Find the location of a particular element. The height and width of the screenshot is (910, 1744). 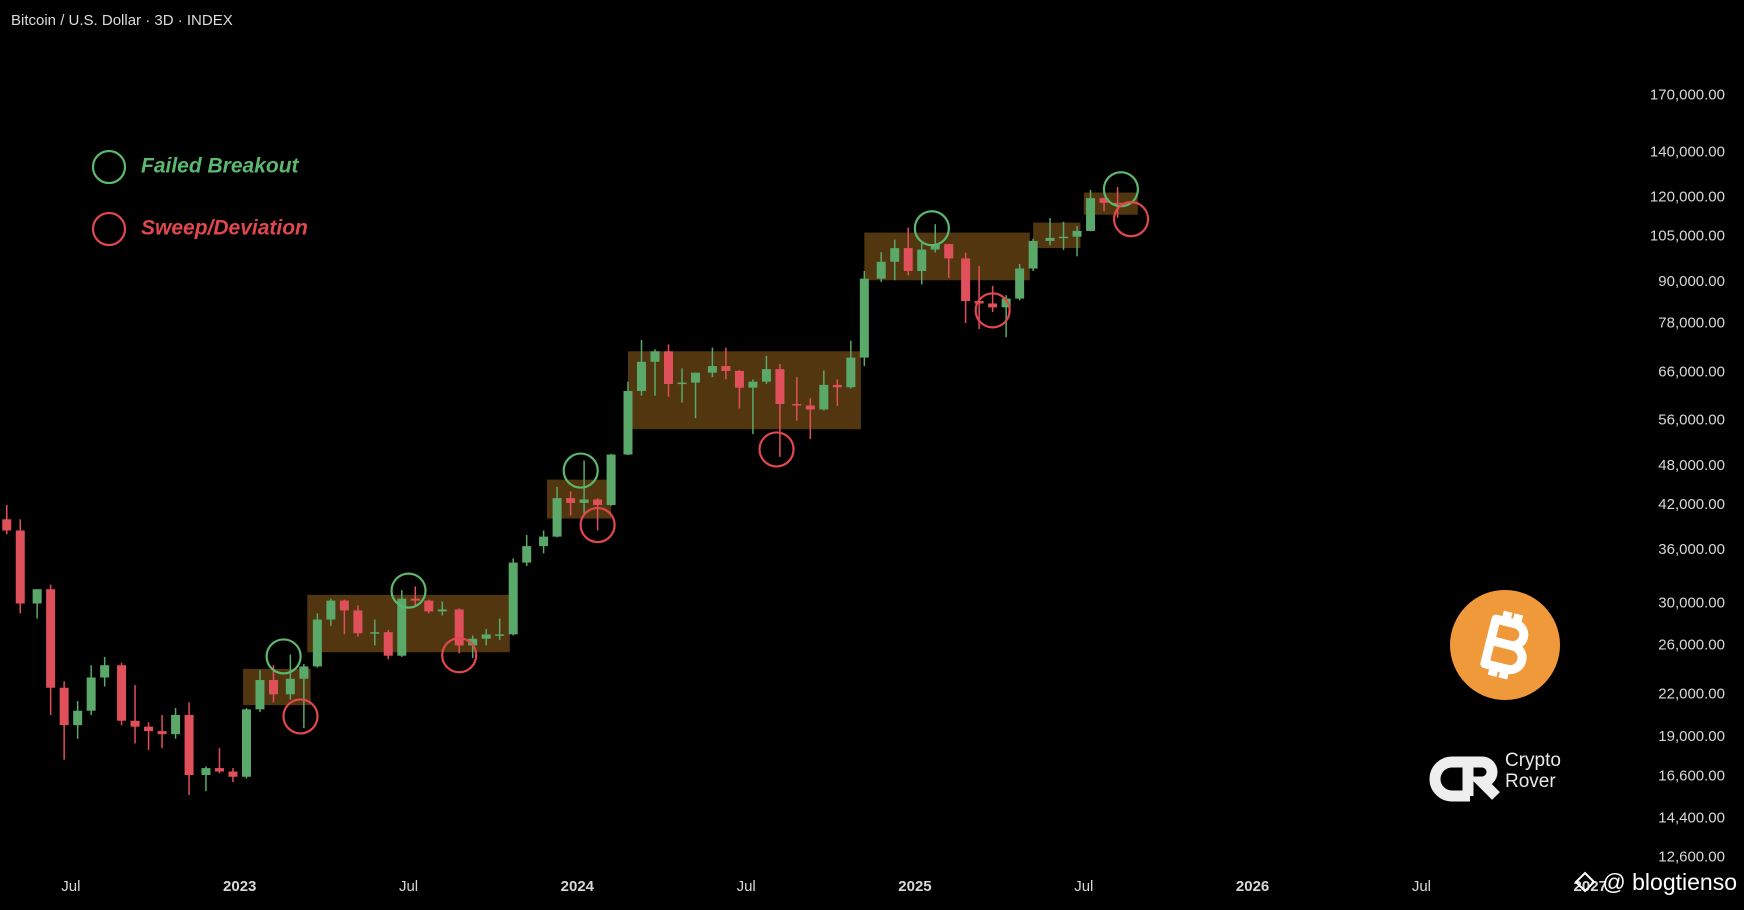

y-tick-label: 105,000.00 is located at coordinates (1687, 236).